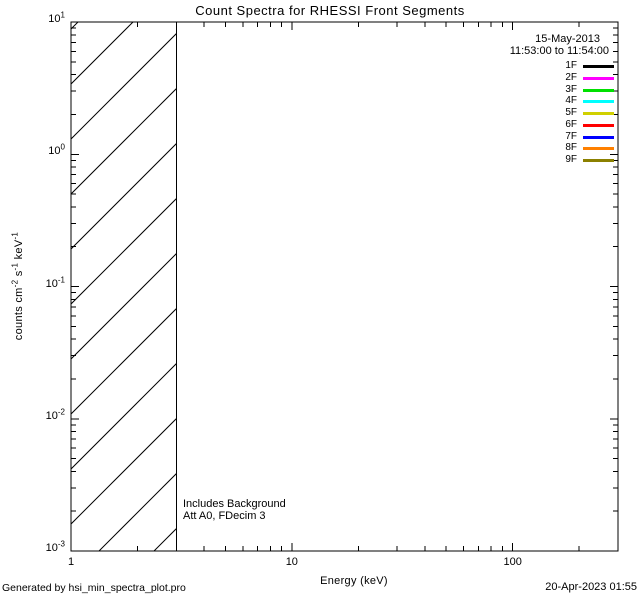 The width and height of the screenshot is (640, 600). What do you see at coordinates (571, 159) in the screenshot?
I see `legend-label-9F: 9F` at bounding box center [571, 159].